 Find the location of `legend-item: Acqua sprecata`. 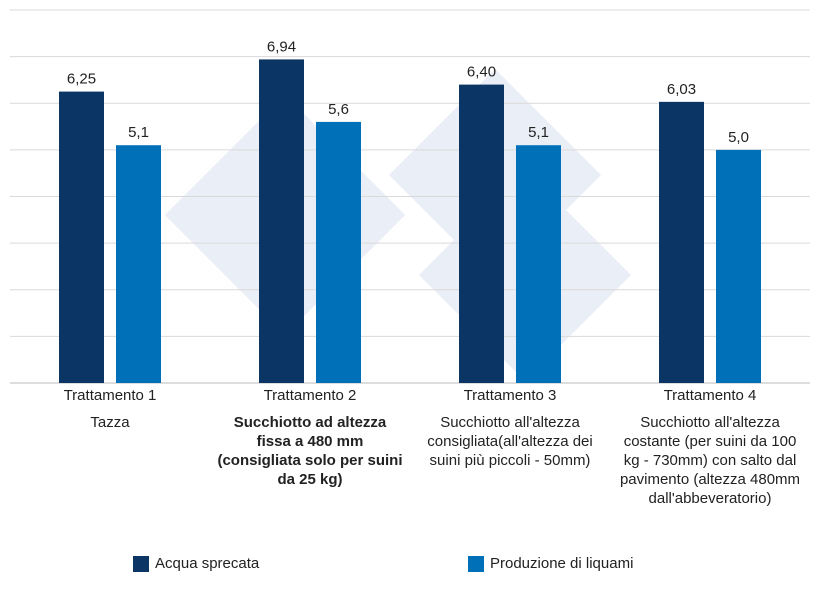

legend-item: Acqua sprecata is located at coordinates (196, 563).